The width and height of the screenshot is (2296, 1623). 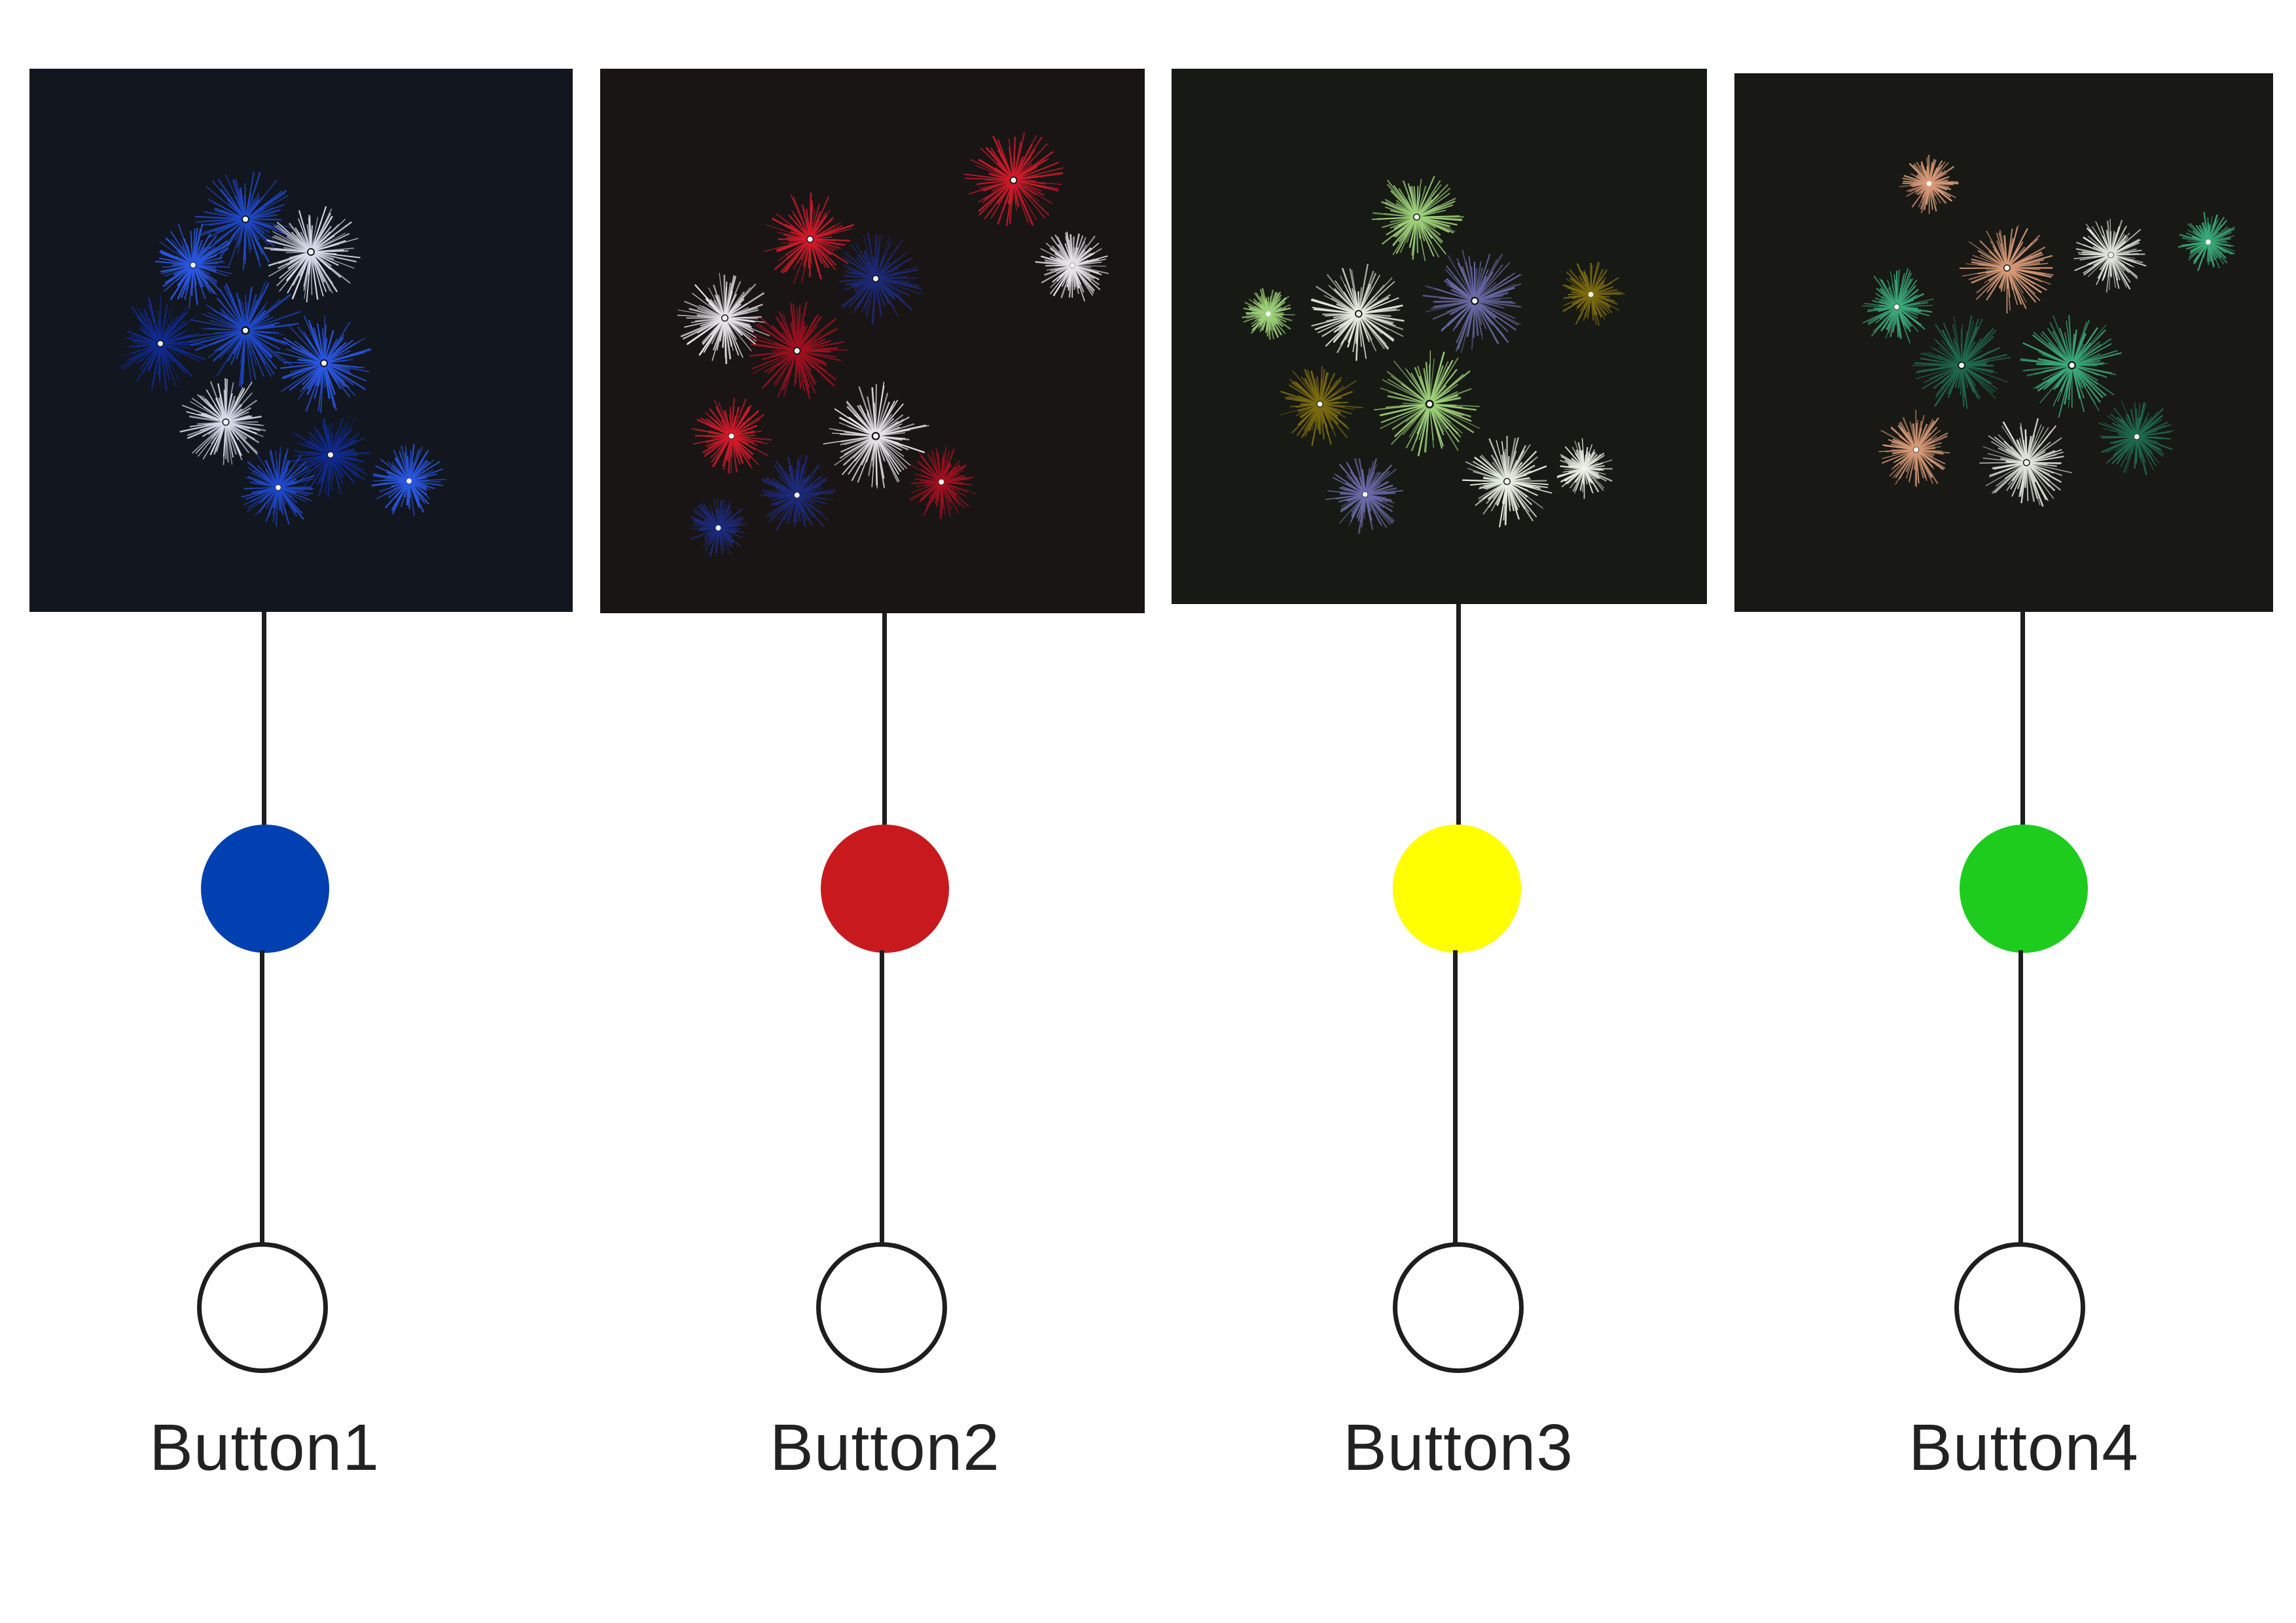 I want to click on fireworks-image-yellow, so click(x=1439, y=336).